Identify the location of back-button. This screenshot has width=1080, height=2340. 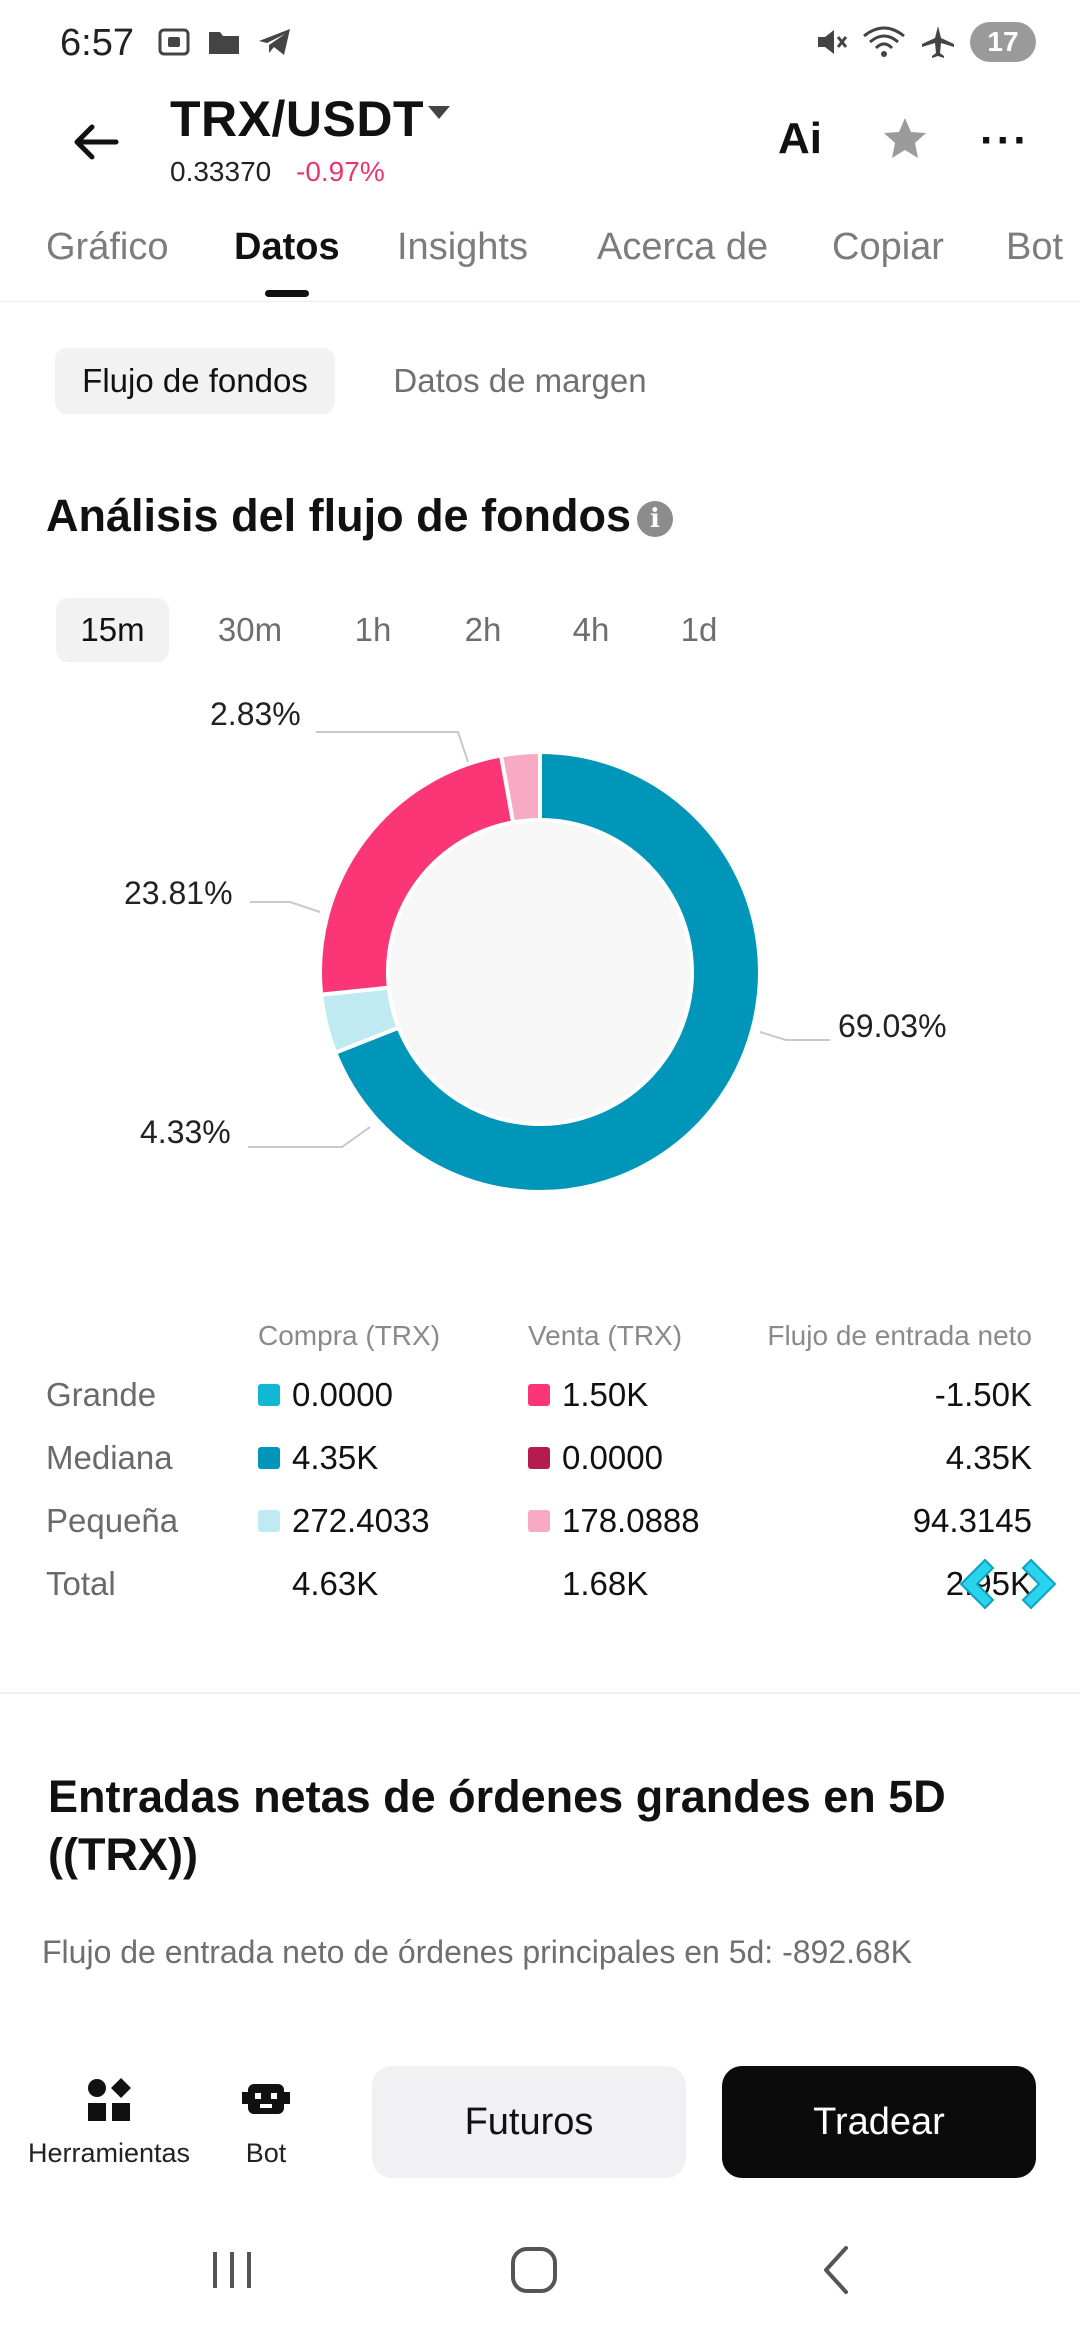
(96, 142).